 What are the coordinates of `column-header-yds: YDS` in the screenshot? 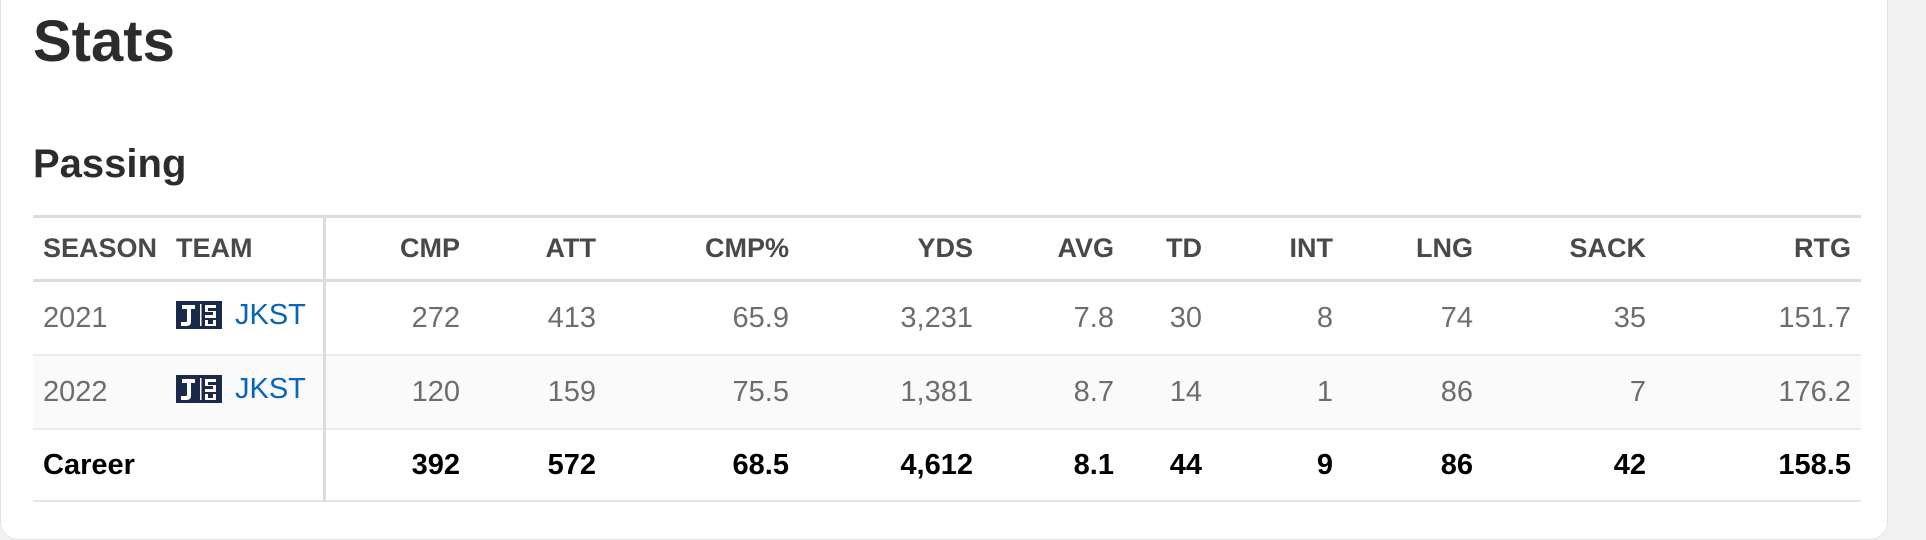 It's located at (891, 248).